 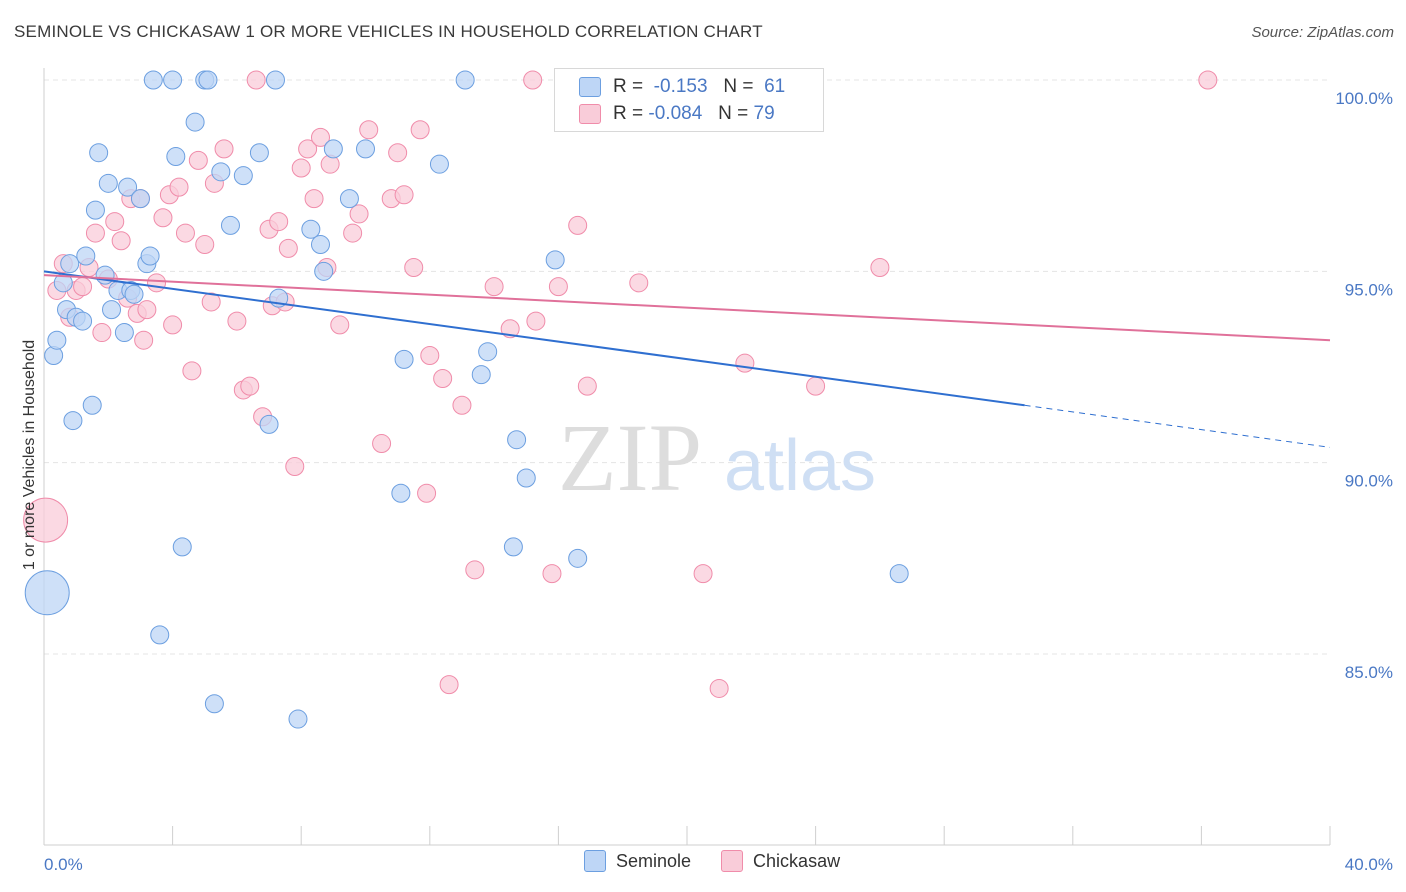 What do you see at coordinates (628, 113) in the screenshot?
I see `chickasaw-r-label: R =` at bounding box center [628, 113].